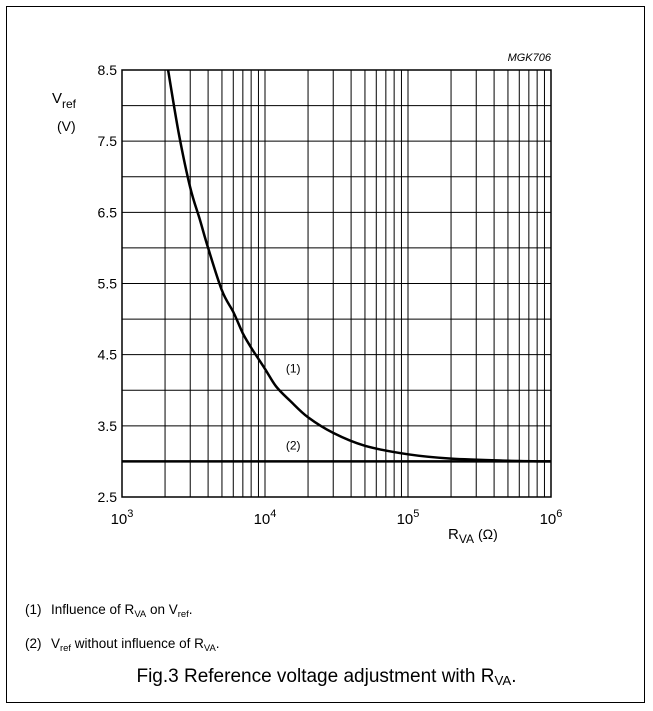  Describe the element at coordinates (122, 645) in the screenshot. I see `note-2: (2) Vref without influence of RVA.` at that location.